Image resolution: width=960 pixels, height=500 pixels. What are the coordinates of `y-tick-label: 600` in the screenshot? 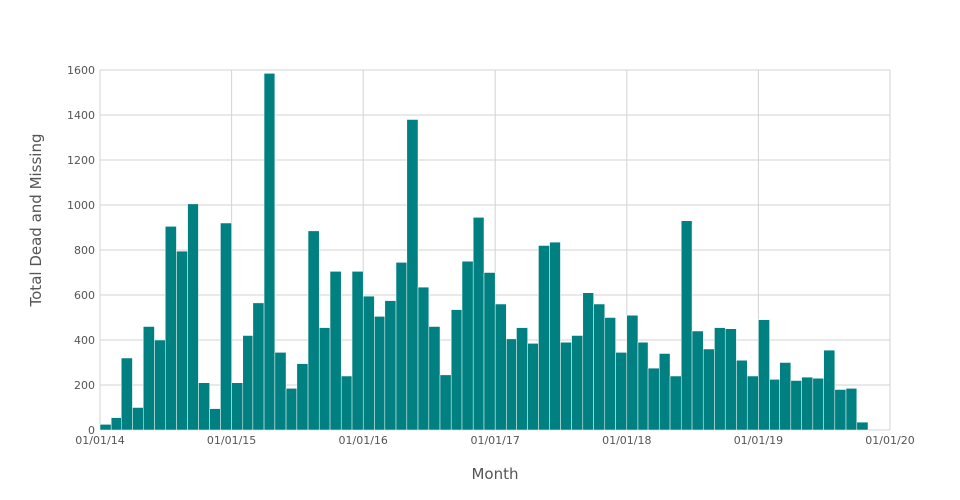 It's located at (84, 295).